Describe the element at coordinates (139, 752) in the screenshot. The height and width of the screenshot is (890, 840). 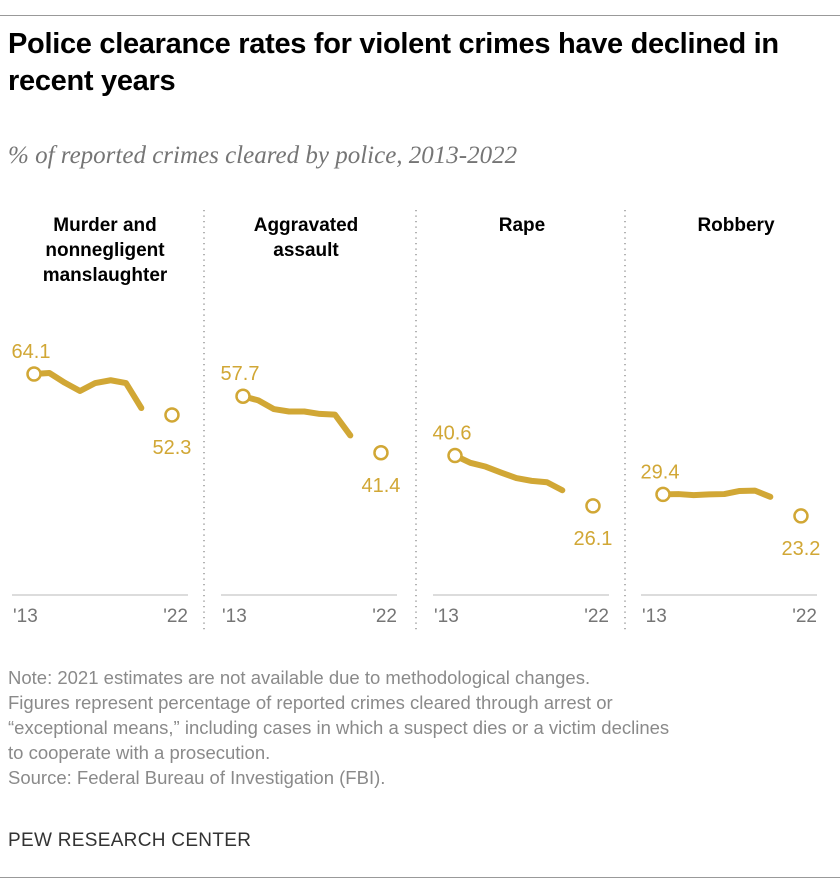
I see `note-line: to cooperate with a prosecution.` at that location.